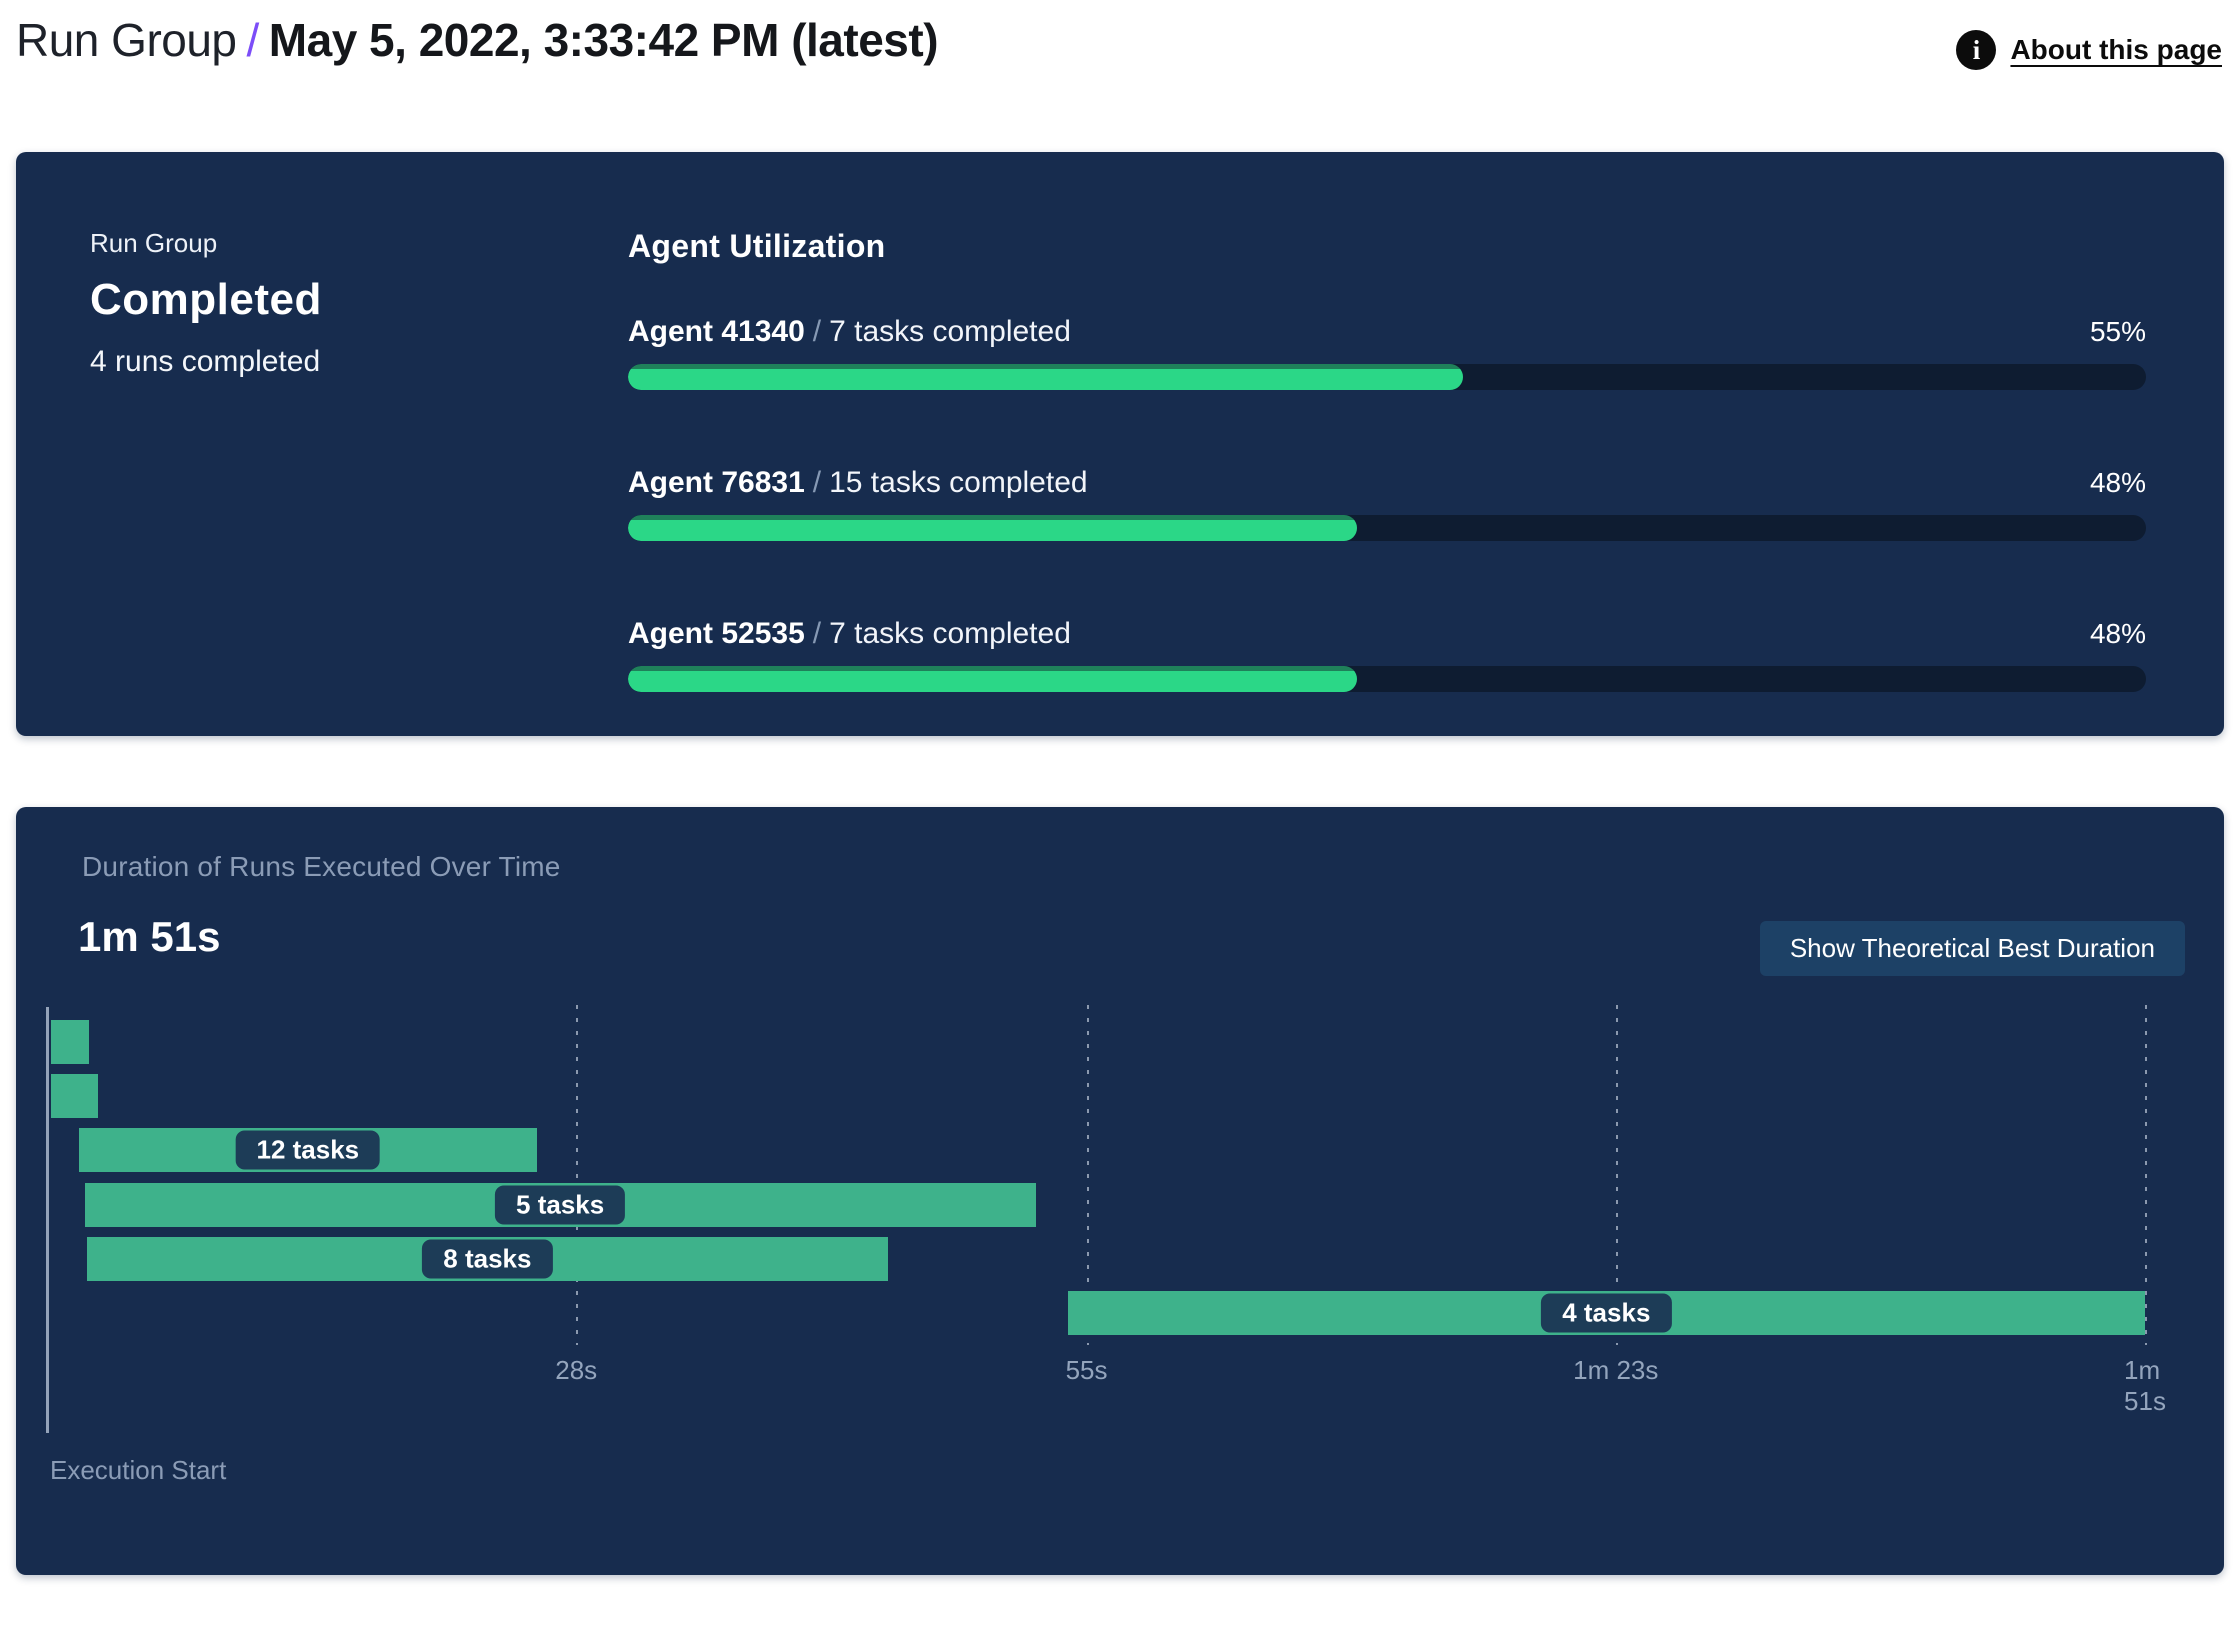 Image resolution: width=2240 pixels, height=1626 pixels. Describe the element at coordinates (126, 40) in the screenshot. I see `breadcrumb: Run Group` at that location.